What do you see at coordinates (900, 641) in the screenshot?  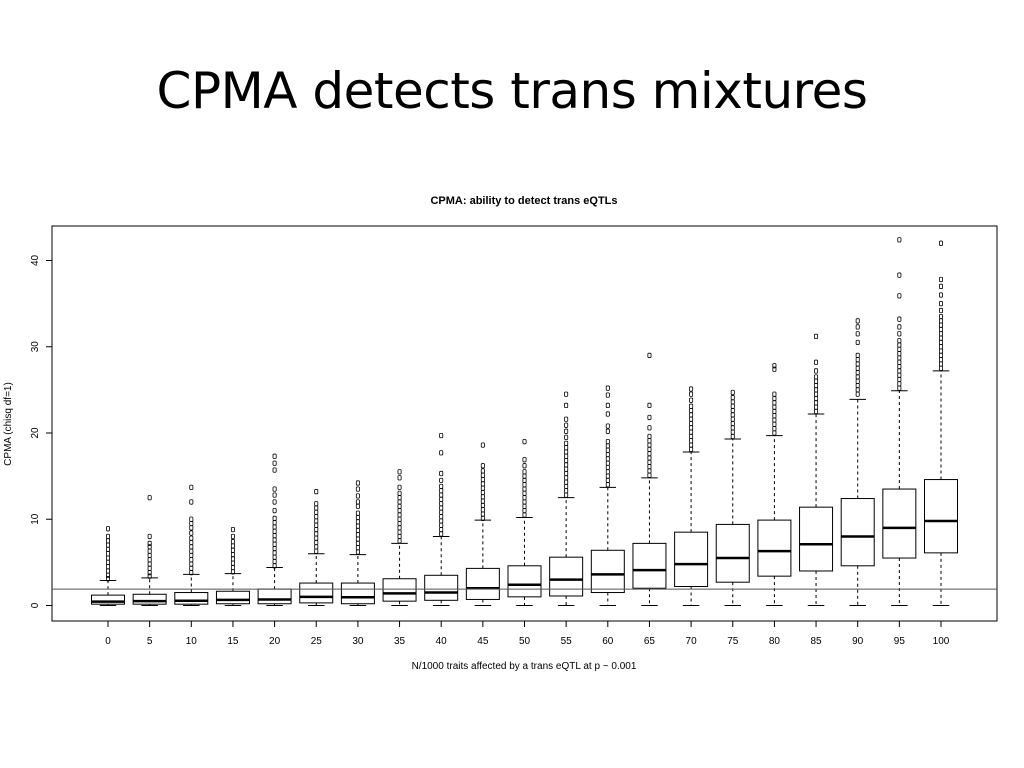 I see `x-tick-label: 95` at bounding box center [900, 641].